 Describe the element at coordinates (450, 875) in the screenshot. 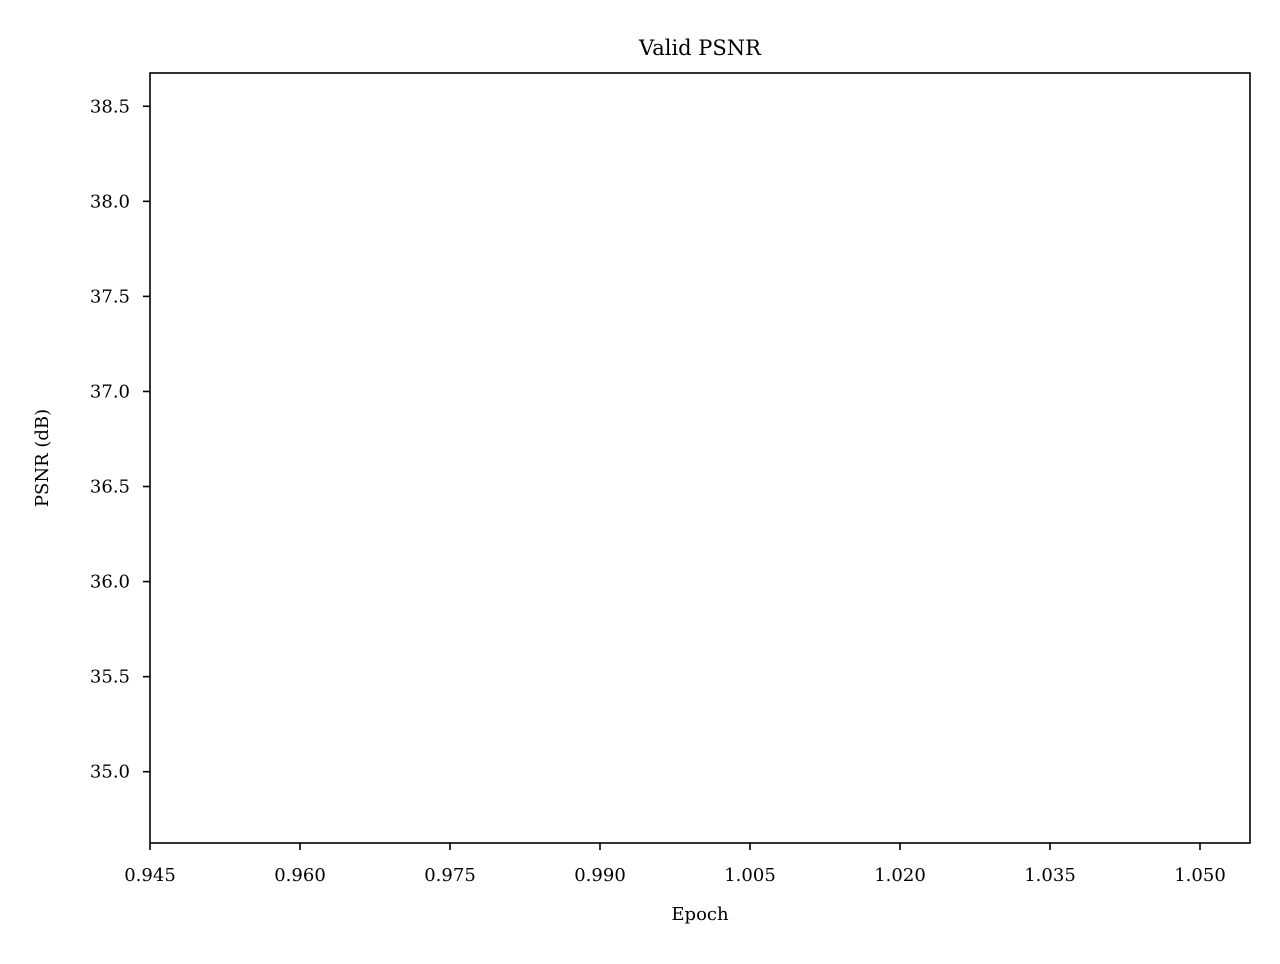

I see `x-tick-label: 0.975` at that location.